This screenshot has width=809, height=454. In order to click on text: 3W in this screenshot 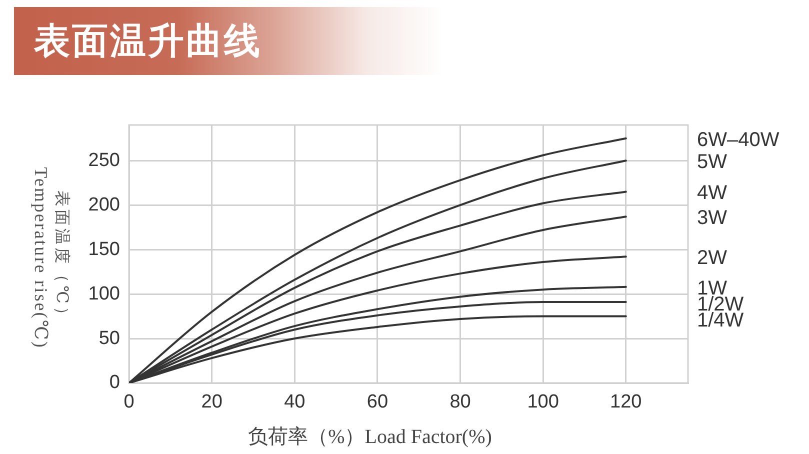, I will do `click(712, 218)`.